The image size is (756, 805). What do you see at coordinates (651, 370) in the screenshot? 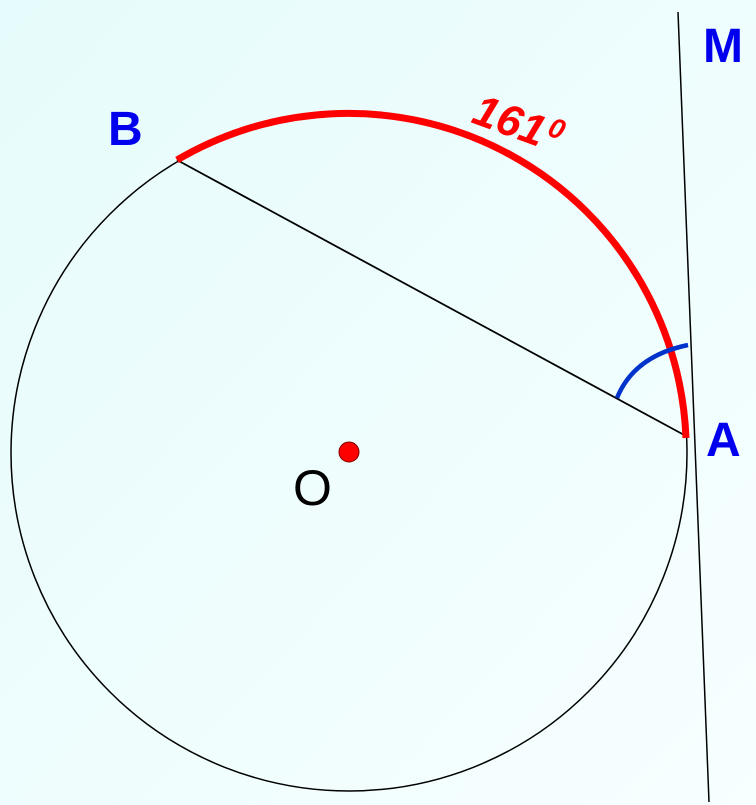
I see `angle-mark` at bounding box center [651, 370].